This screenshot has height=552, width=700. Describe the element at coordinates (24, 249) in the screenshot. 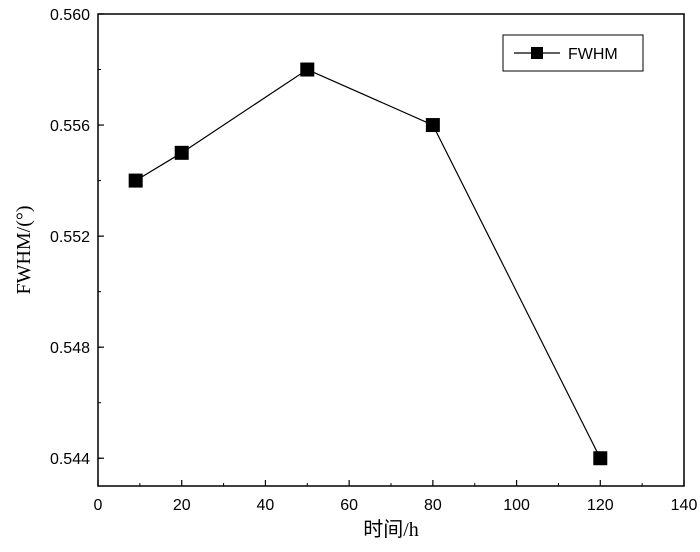

I see `y-axis-title: FWHM/(°)` at that location.